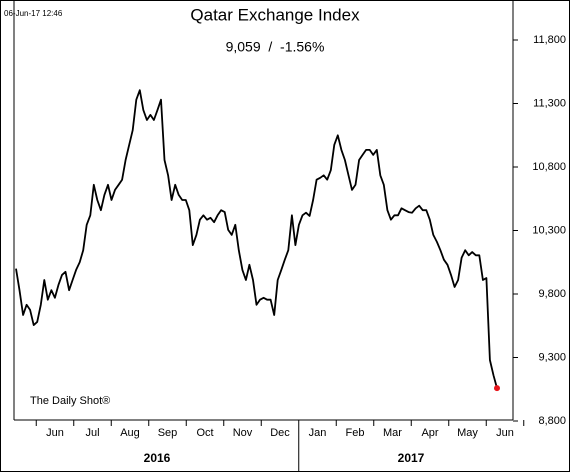 This screenshot has width=571, height=473. Describe the element at coordinates (549, 230) in the screenshot. I see `y-tick-label: 10,300` at that location.